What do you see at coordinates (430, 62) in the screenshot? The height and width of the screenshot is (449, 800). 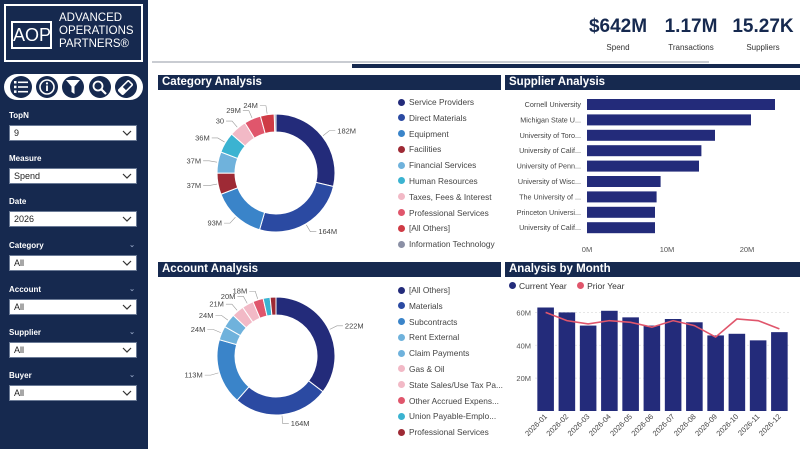 I see `divider` at bounding box center [430, 62].